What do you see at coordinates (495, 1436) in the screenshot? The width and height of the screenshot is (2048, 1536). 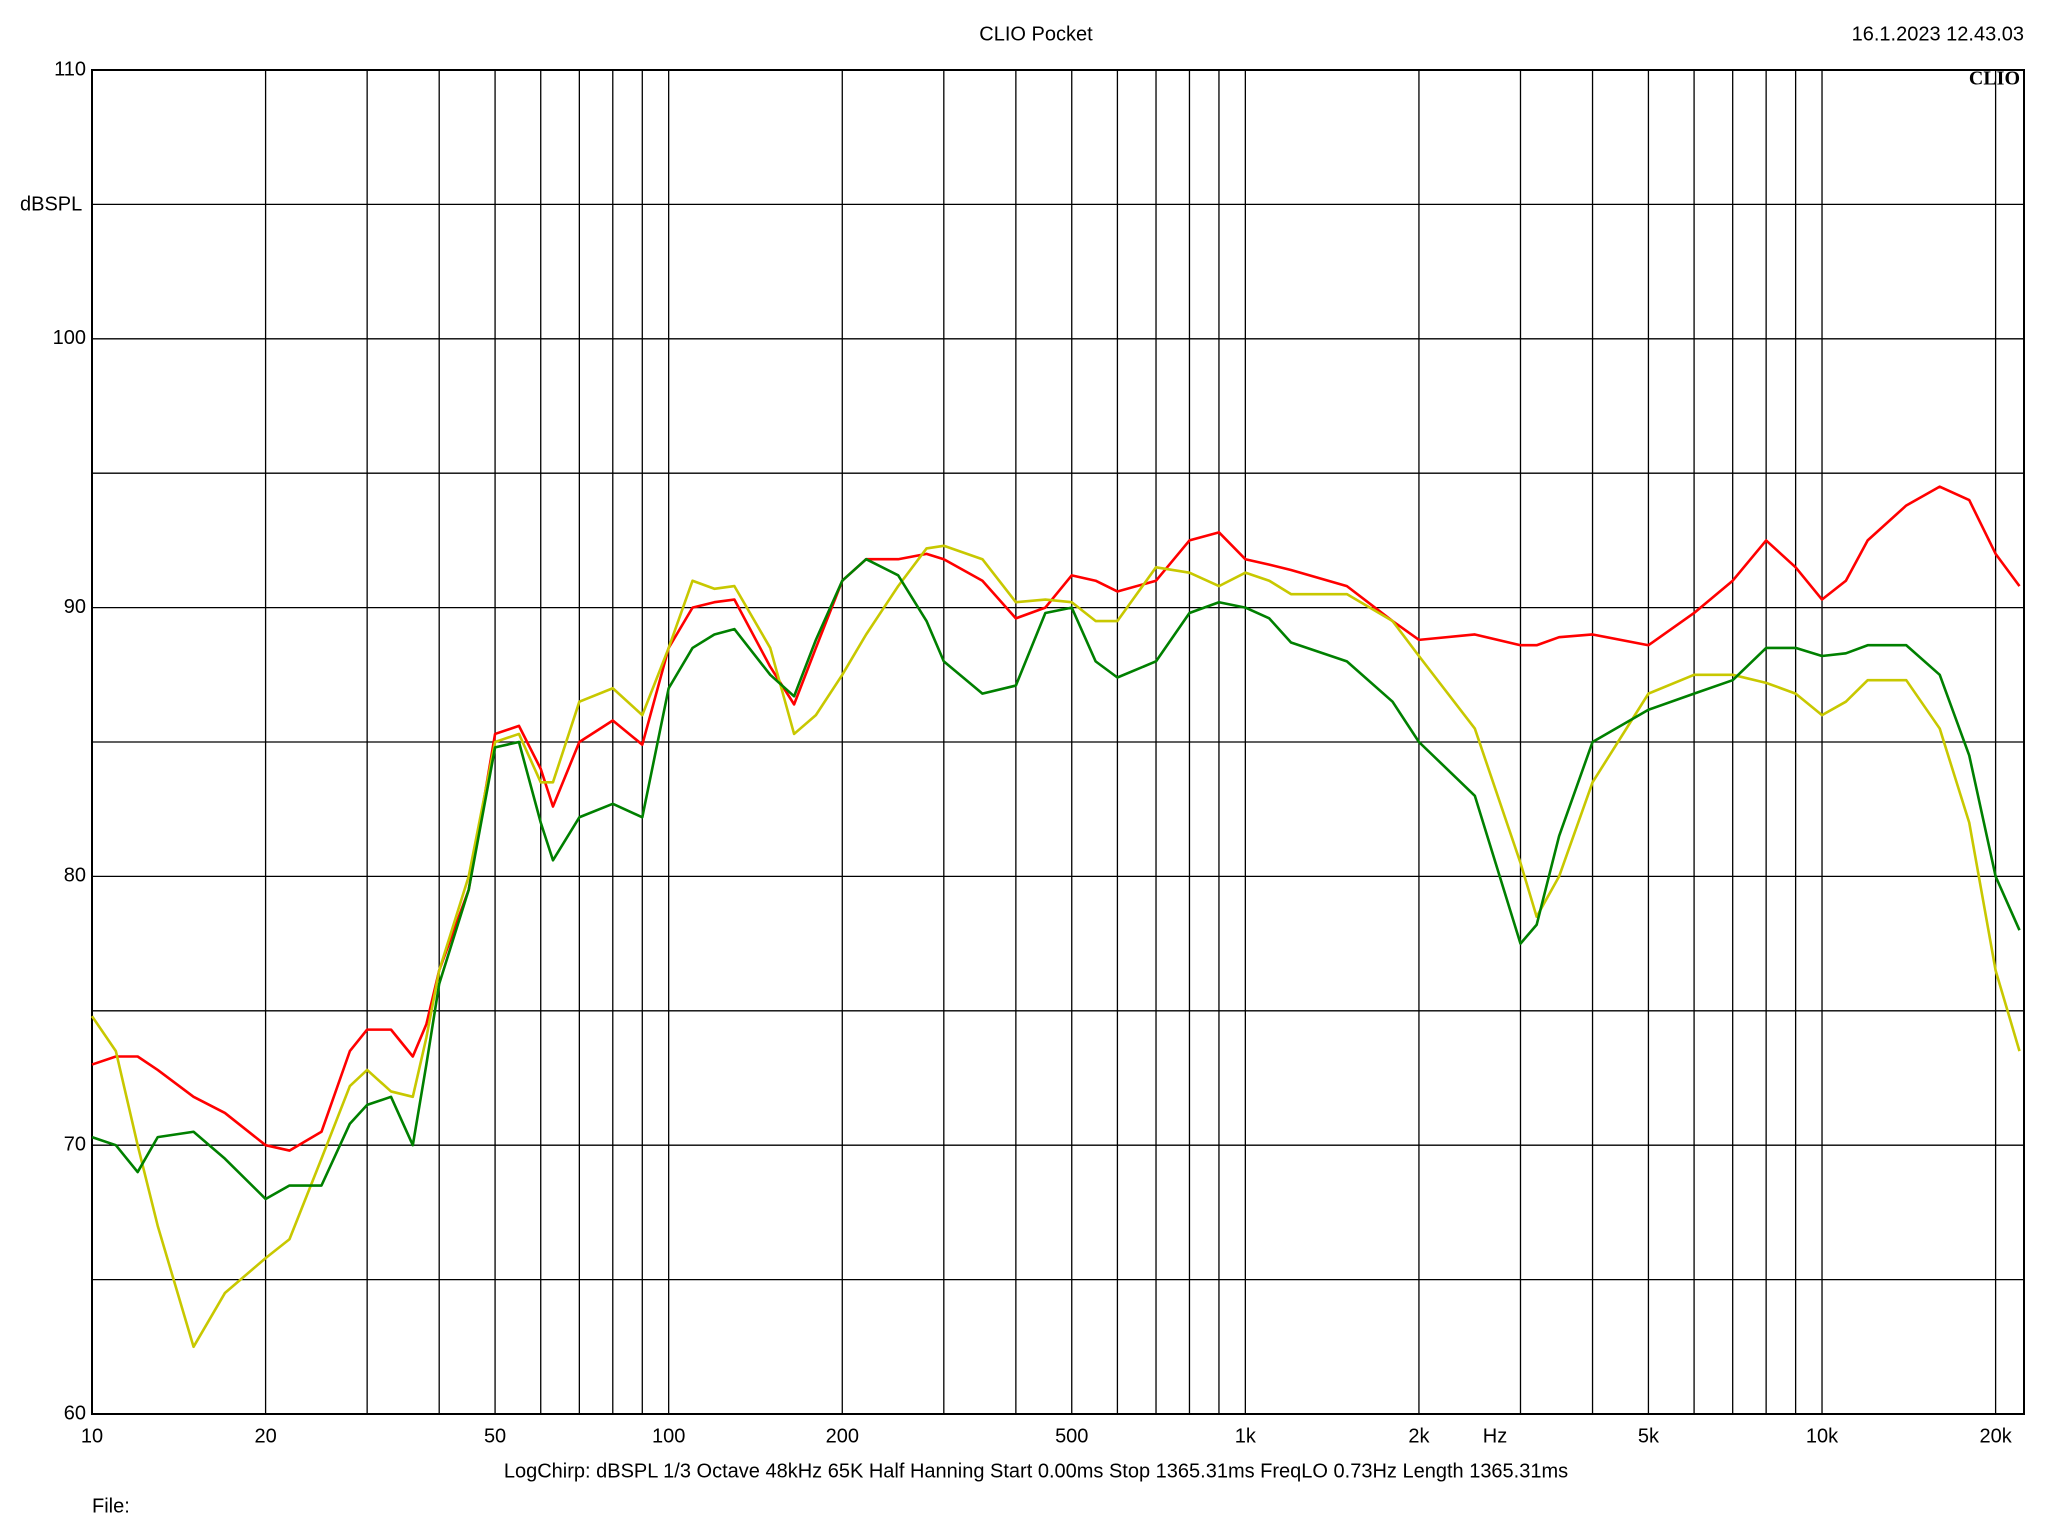 I see `x-tick-label: 50` at bounding box center [495, 1436].